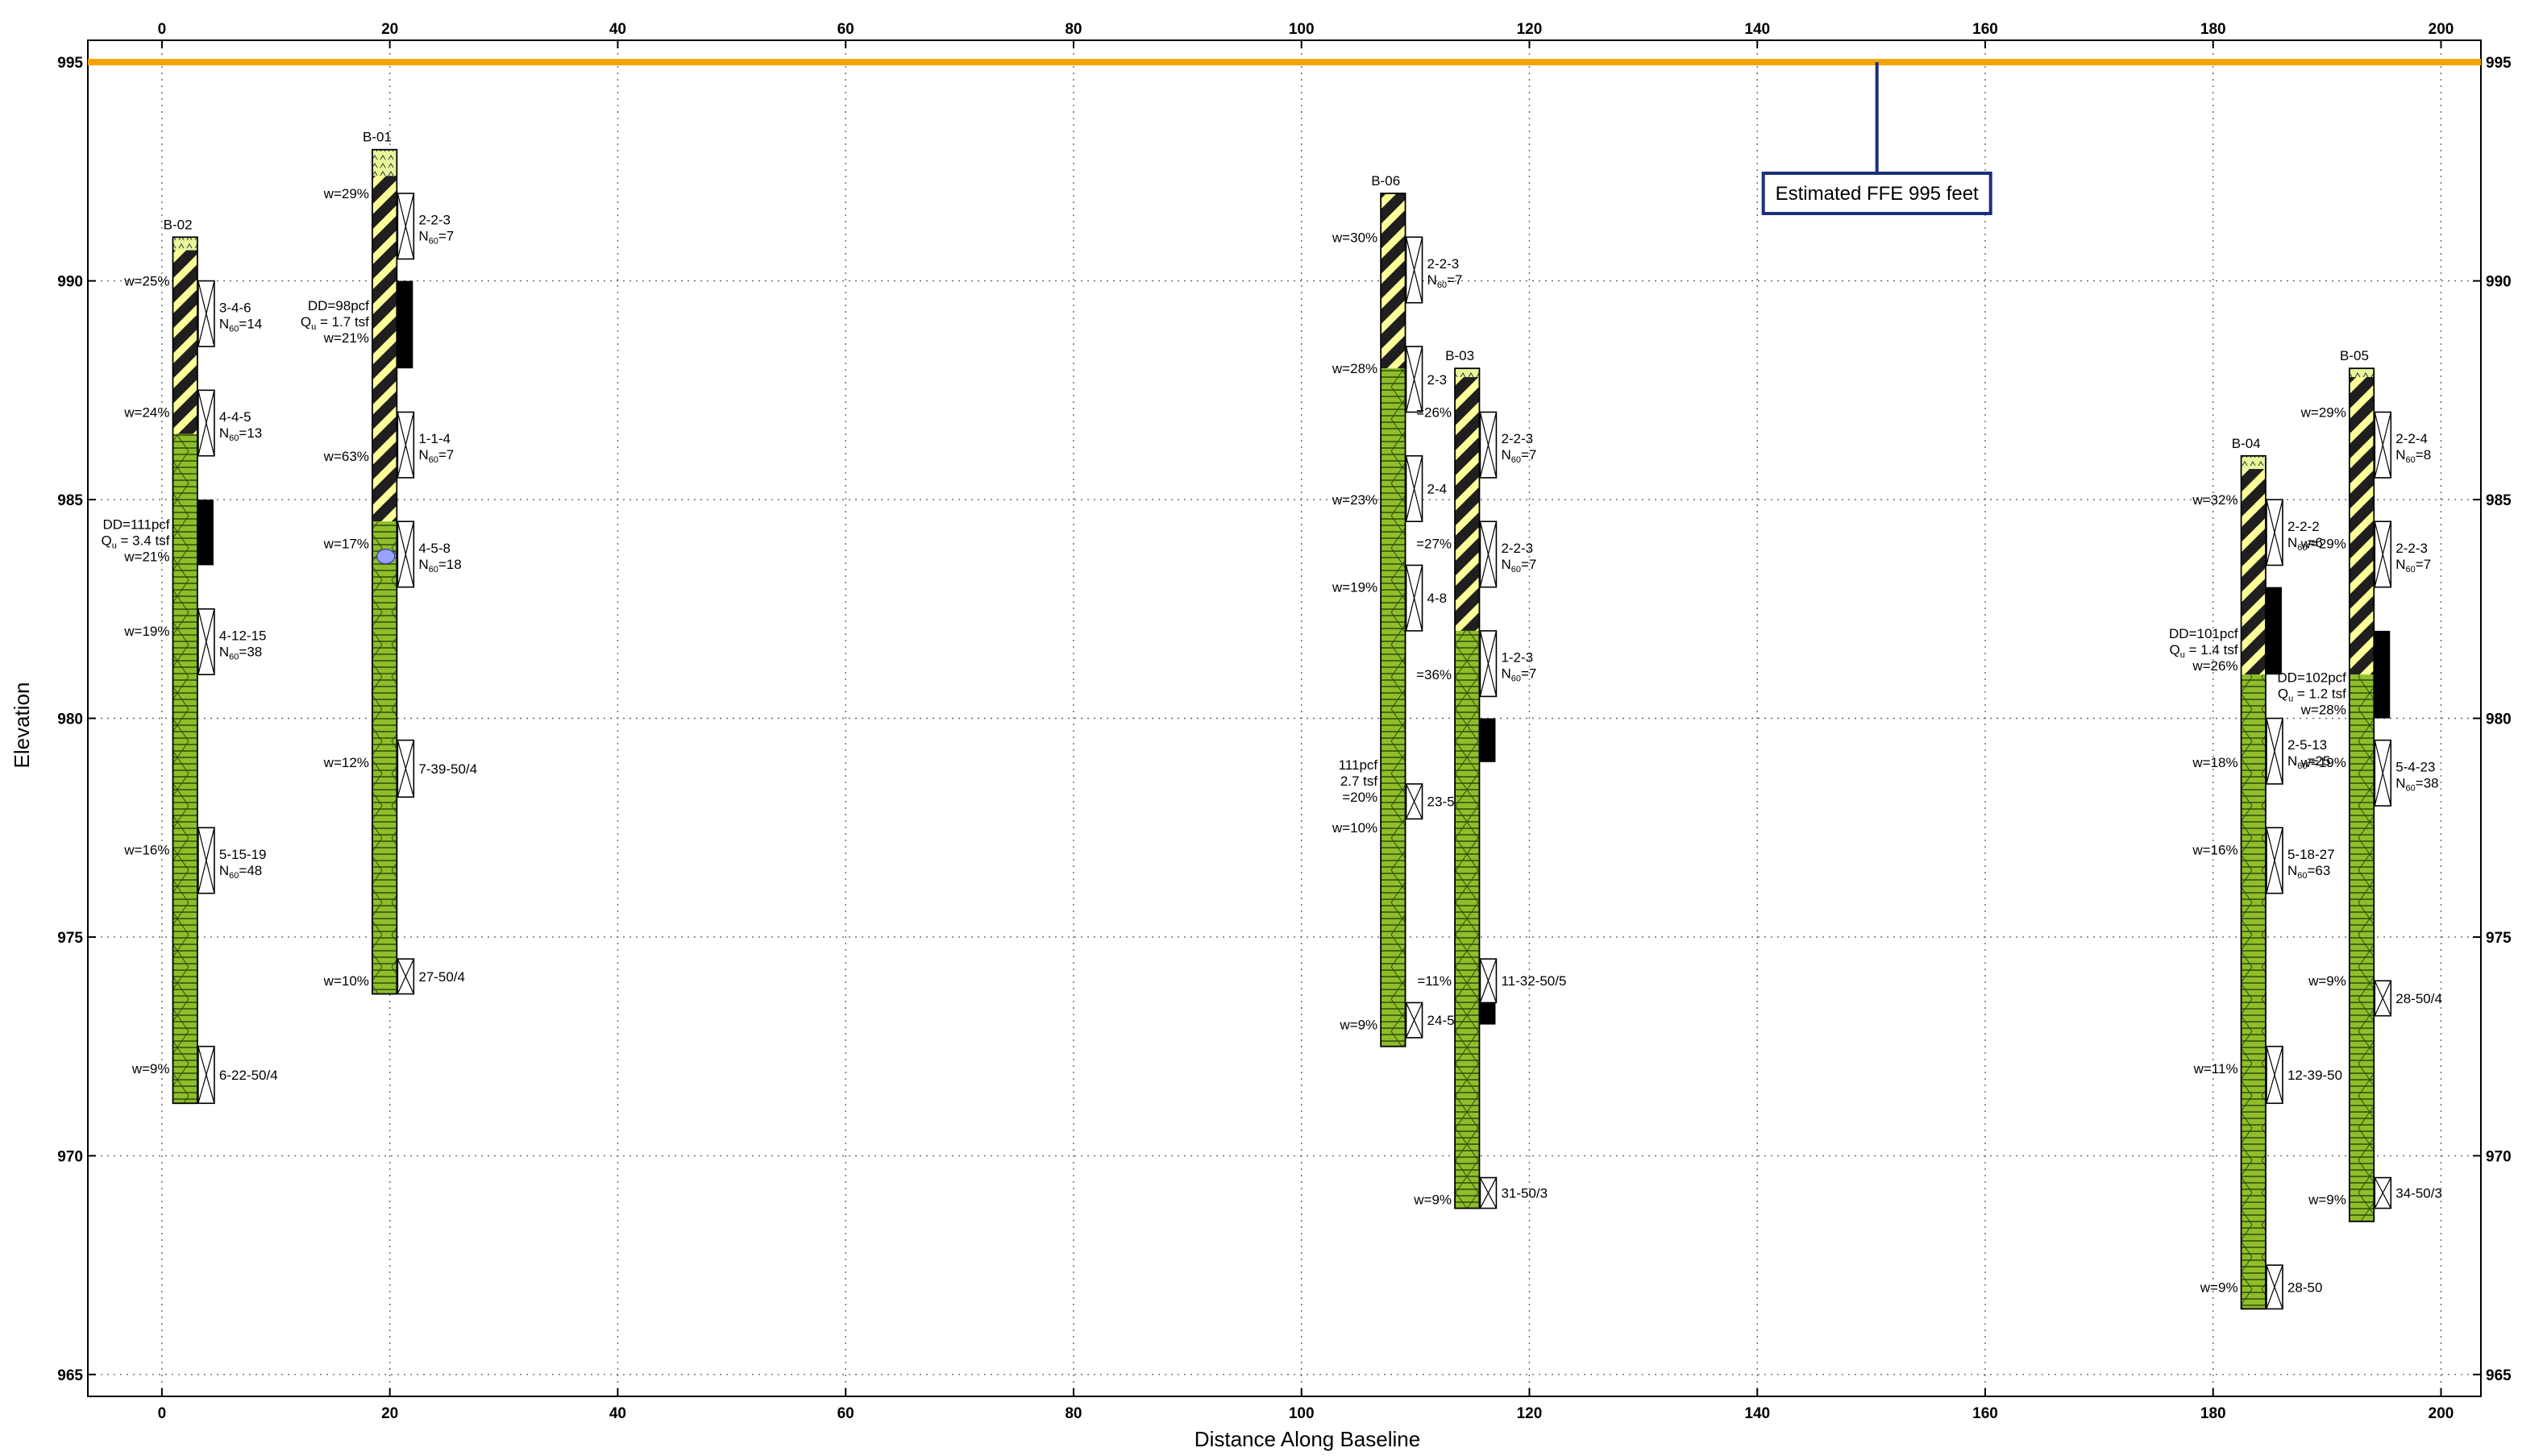  What do you see at coordinates (249, 1075) in the screenshot?
I see `blow-count-label: 6-22-50/4` at bounding box center [249, 1075].